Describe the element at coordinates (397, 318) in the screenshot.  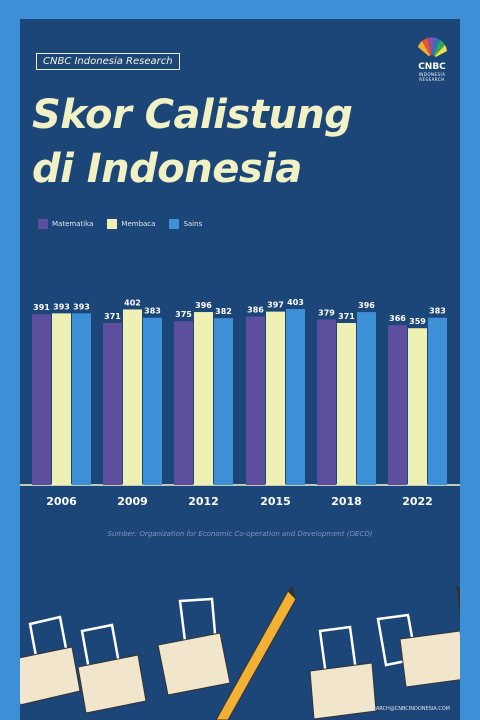
I see `data-label-matematika-2022: 366` at that location.